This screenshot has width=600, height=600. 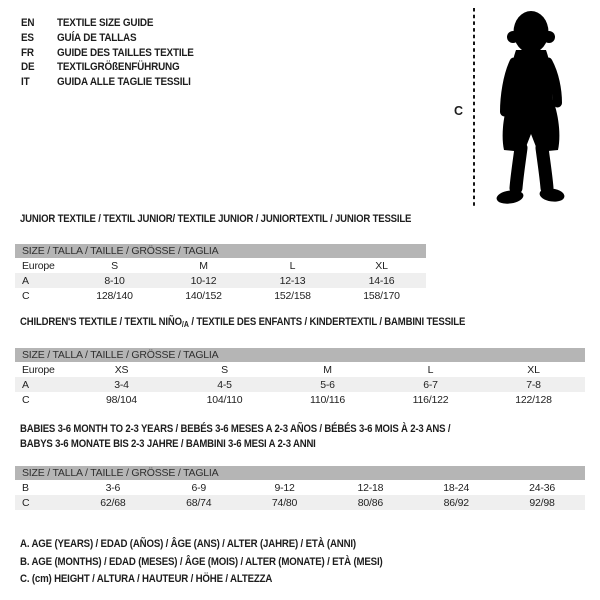 I want to click on language-code: IT, so click(x=25, y=82).